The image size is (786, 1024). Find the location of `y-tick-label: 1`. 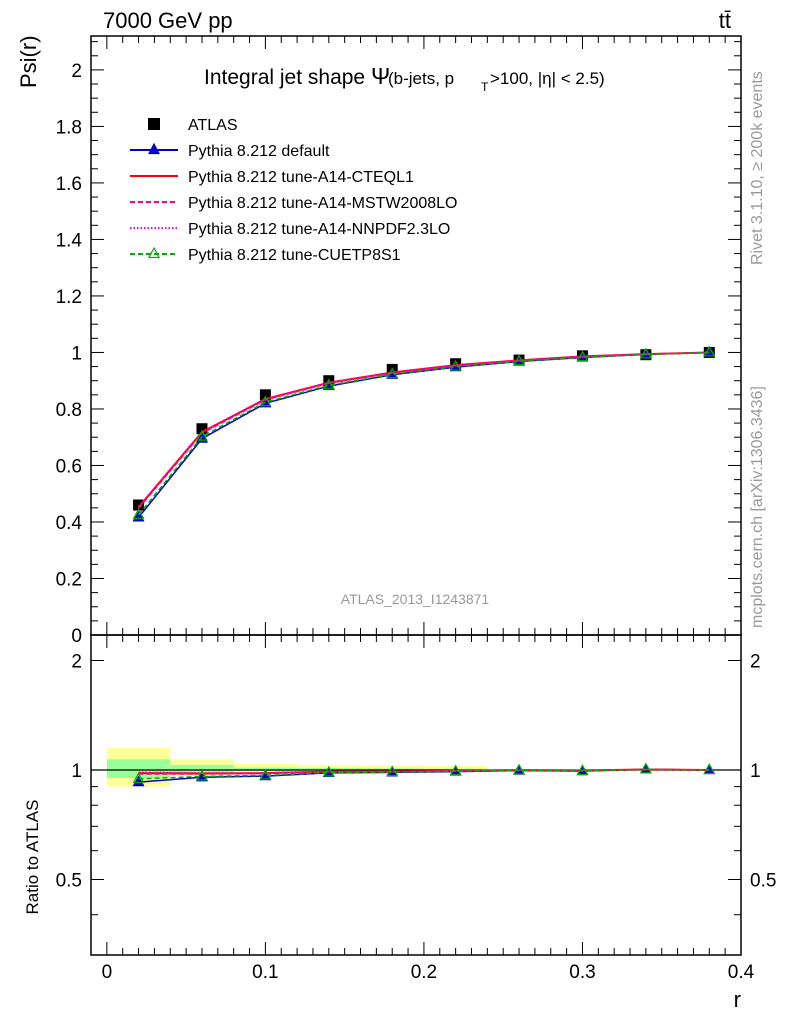

y-tick-label: 1 is located at coordinates (76, 353).